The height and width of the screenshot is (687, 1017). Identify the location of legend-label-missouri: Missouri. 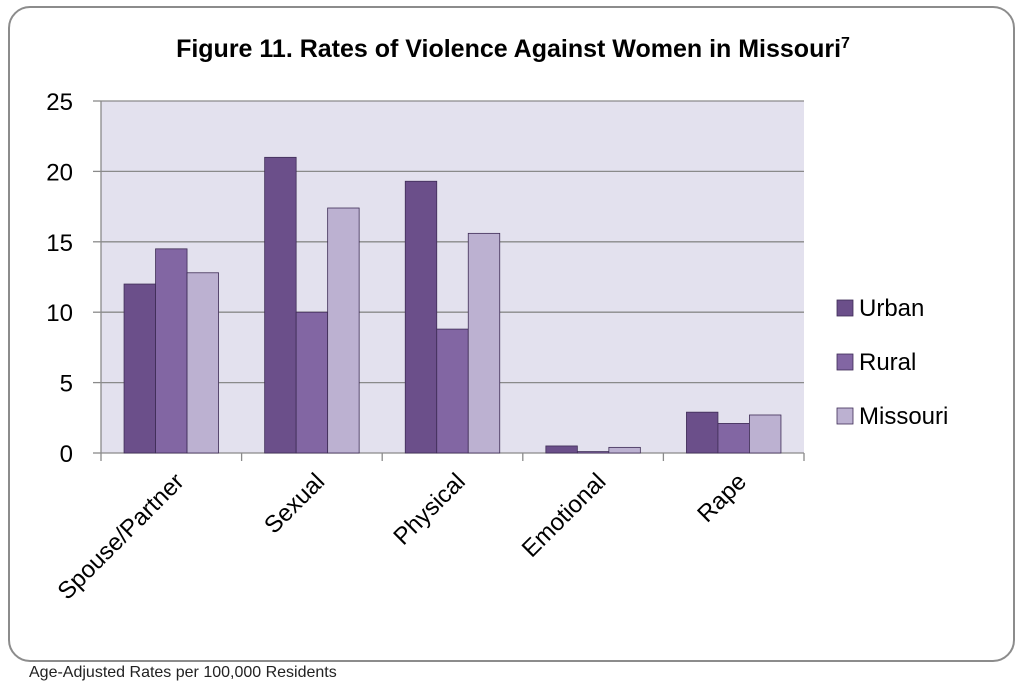
(903, 416).